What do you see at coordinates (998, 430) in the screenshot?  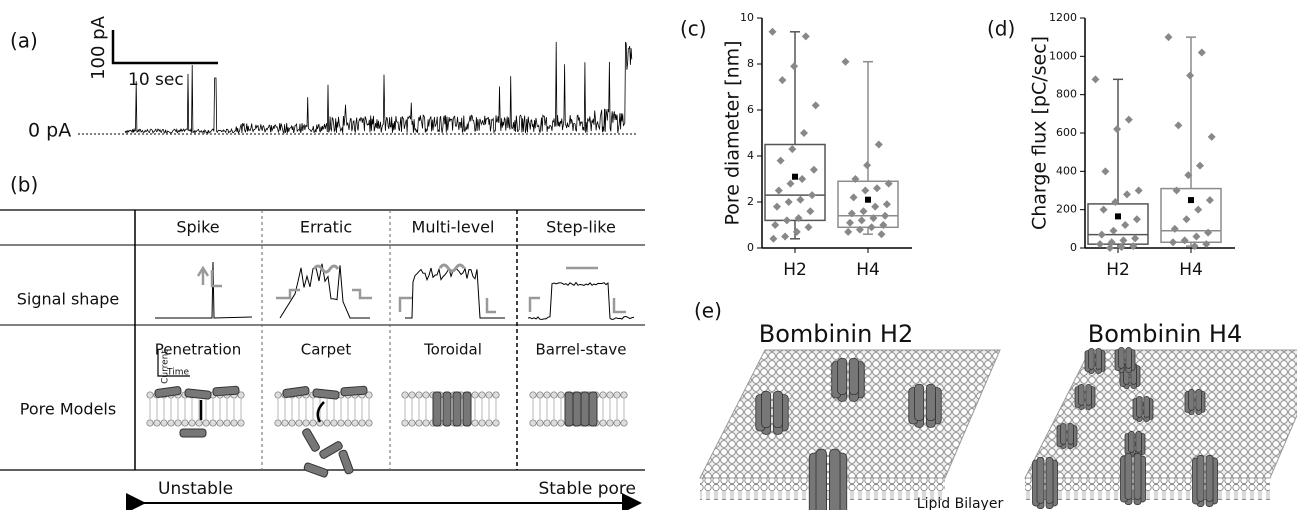 I see `membranes` at bounding box center [998, 430].